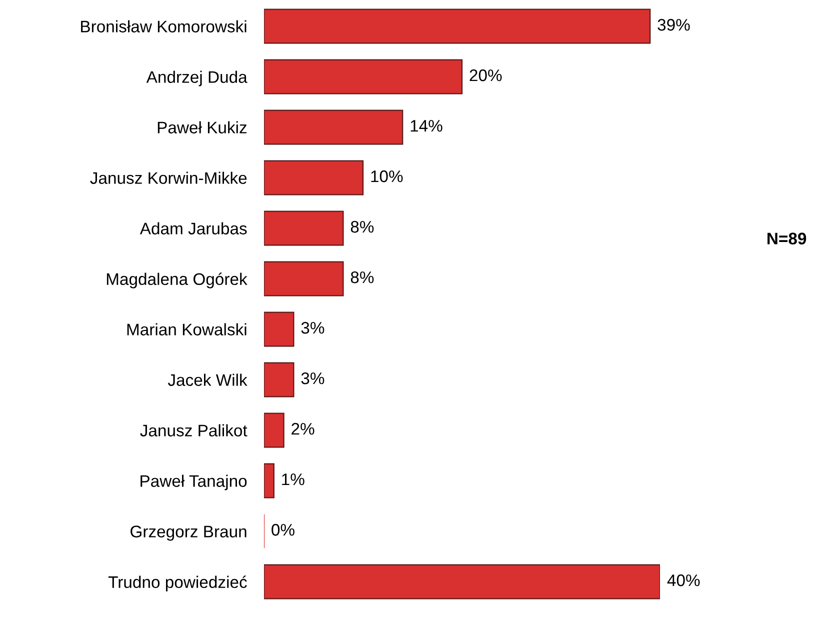 Image resolution: width=819 pixels, height=624 pixels. Describe the element at coordinates (177, 280) in the screenshot. I see `y-tick-label: Magdalena Ogórek` at that location.